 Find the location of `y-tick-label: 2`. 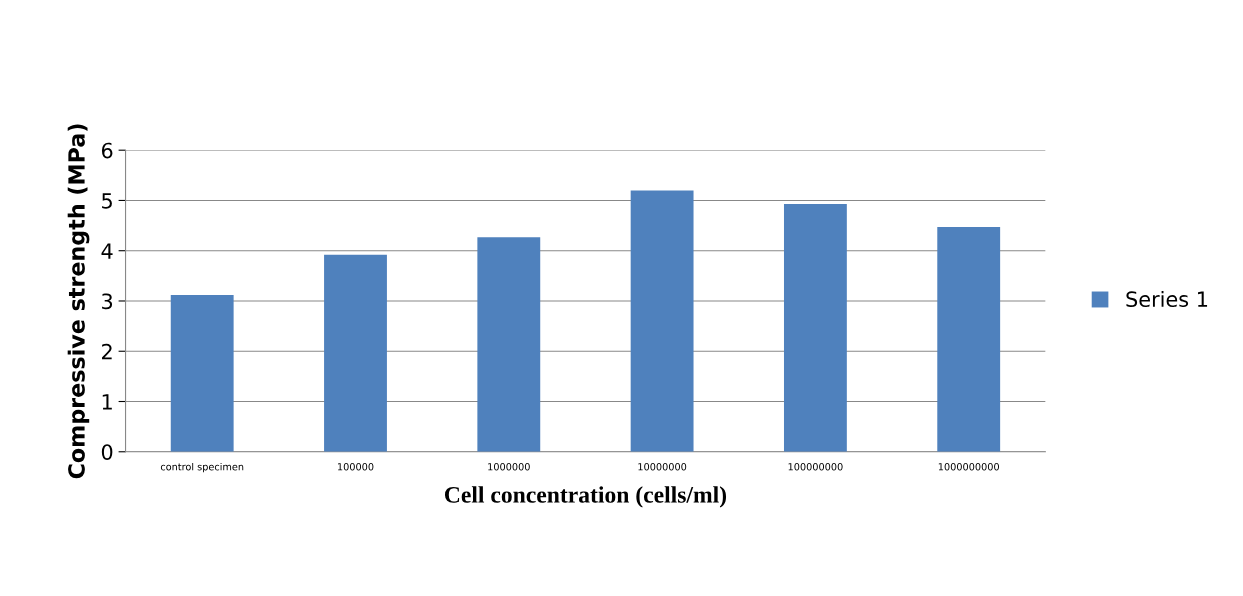

y-tick-label: 2 is located at coordinates (107, 351).